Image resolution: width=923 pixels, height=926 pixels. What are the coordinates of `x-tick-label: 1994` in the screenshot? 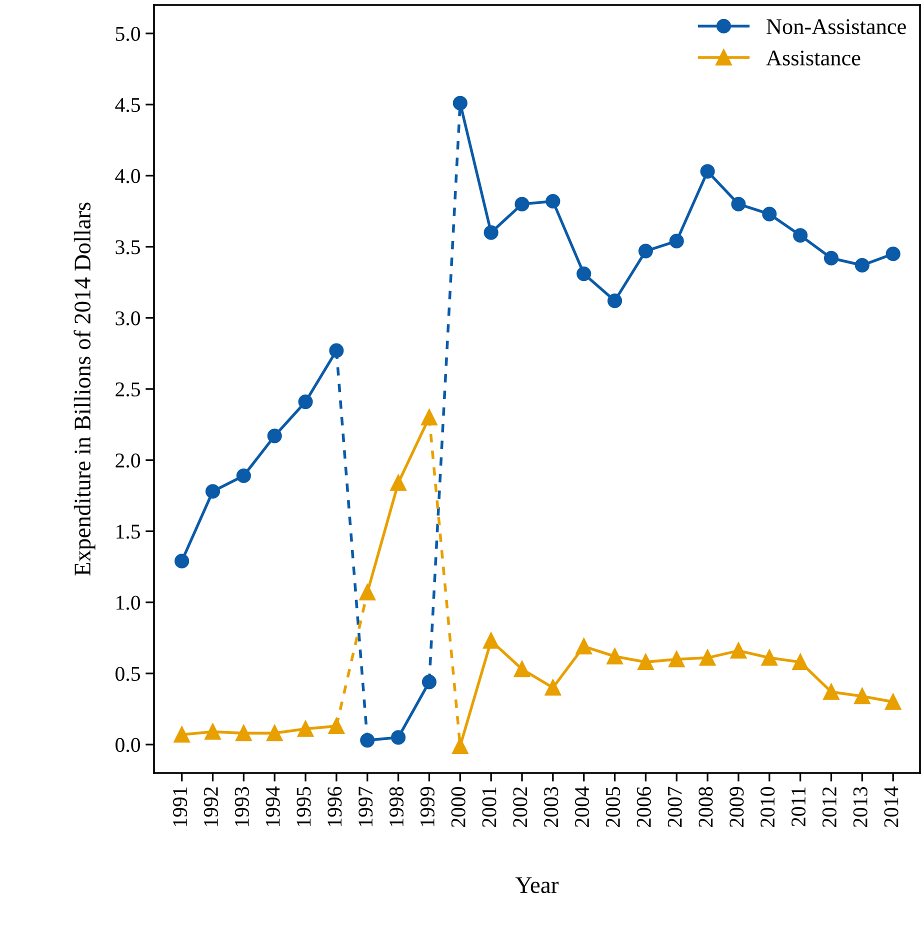 It's located at (273, 806).